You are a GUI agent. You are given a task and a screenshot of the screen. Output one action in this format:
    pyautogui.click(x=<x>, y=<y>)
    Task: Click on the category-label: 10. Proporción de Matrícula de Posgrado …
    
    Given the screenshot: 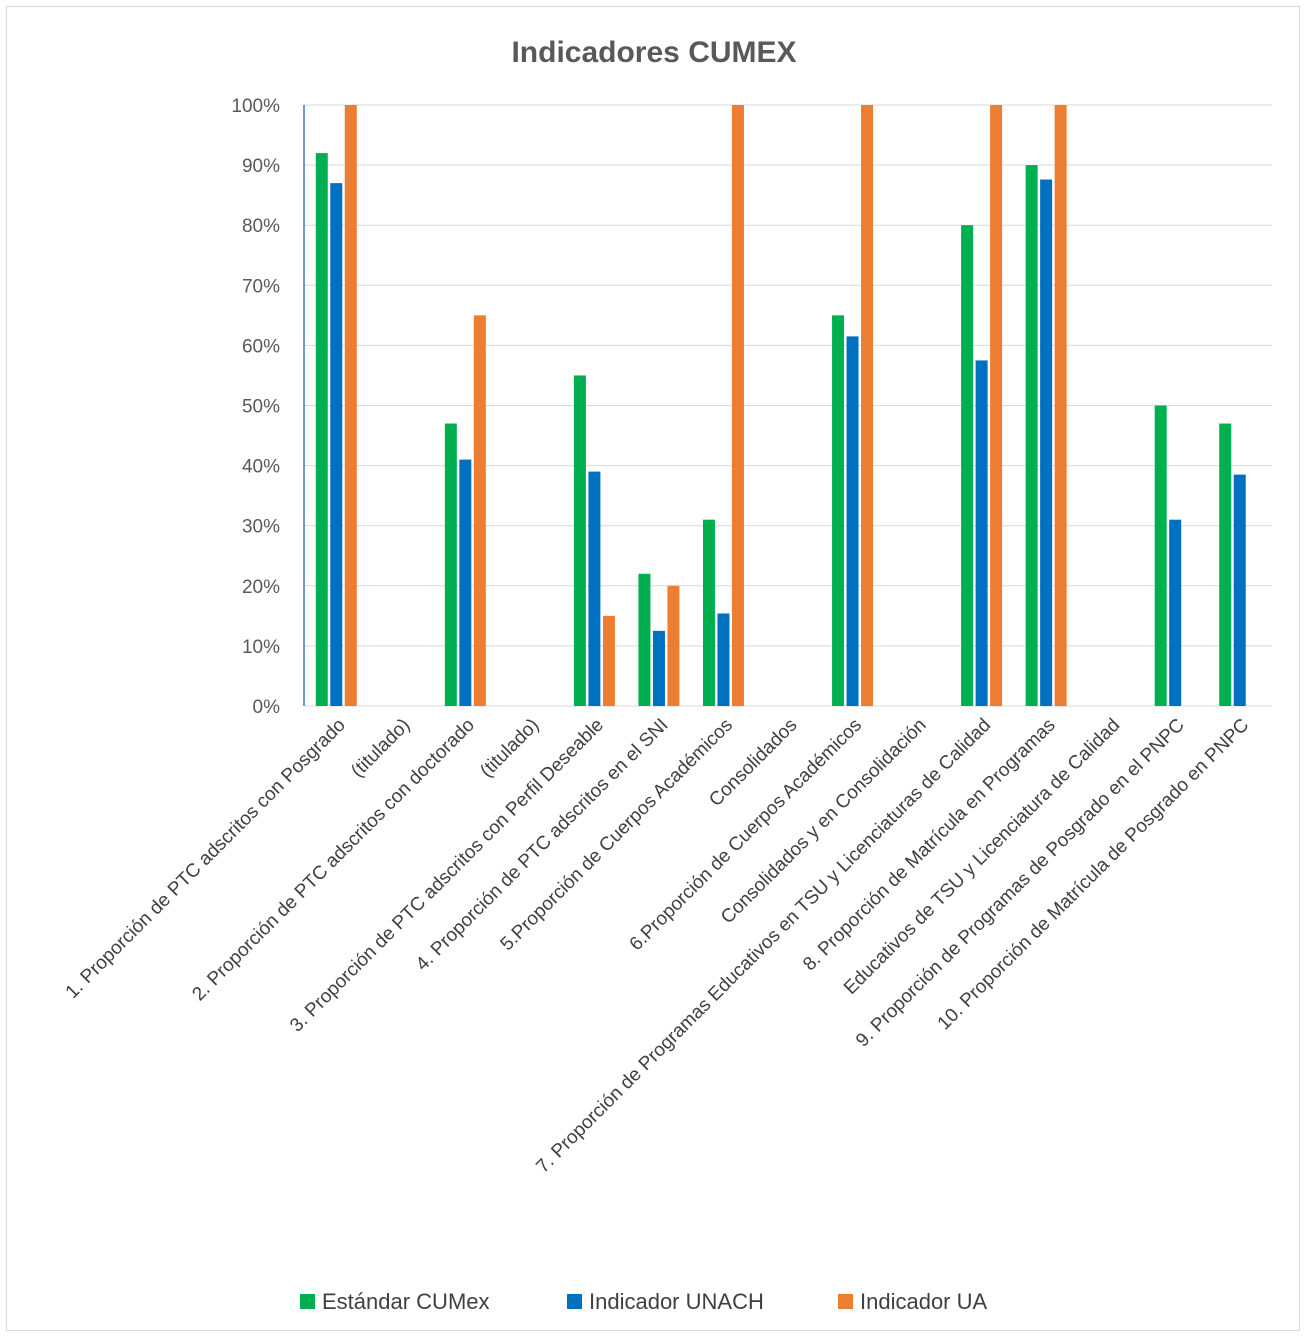 What is the action you would take?
    pyautogui.click(x=1094, y=875)
    